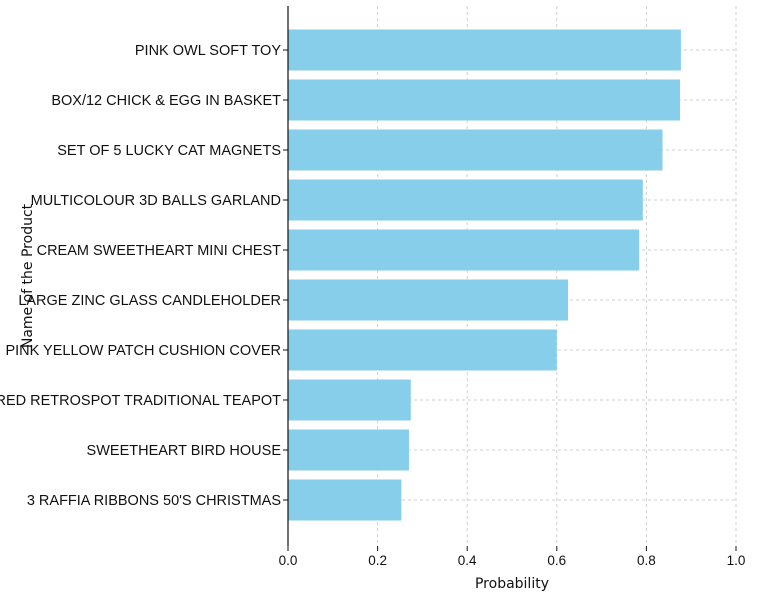  What do you see at coordinates (184, 451) in the screenshot?
I see `category-label: SWEETHEART BIRD HOUSE` at bounding box center [184, 451].